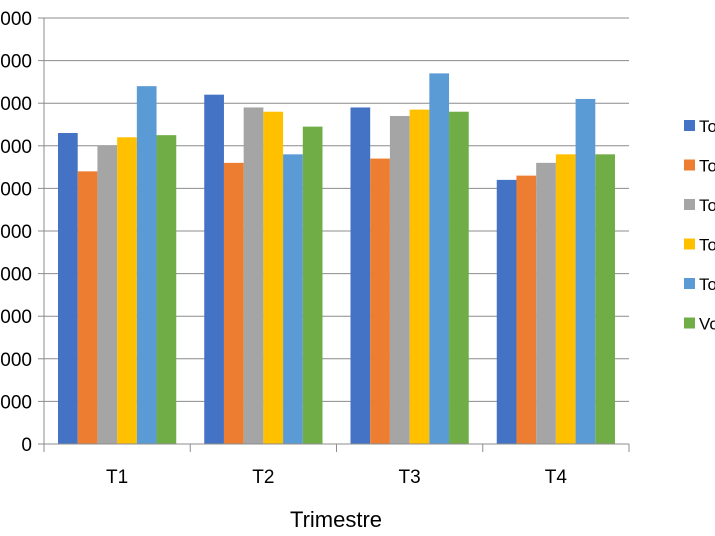 The image size is (715, 536). I want to click on x-category-label: T4, so click(556, 477).